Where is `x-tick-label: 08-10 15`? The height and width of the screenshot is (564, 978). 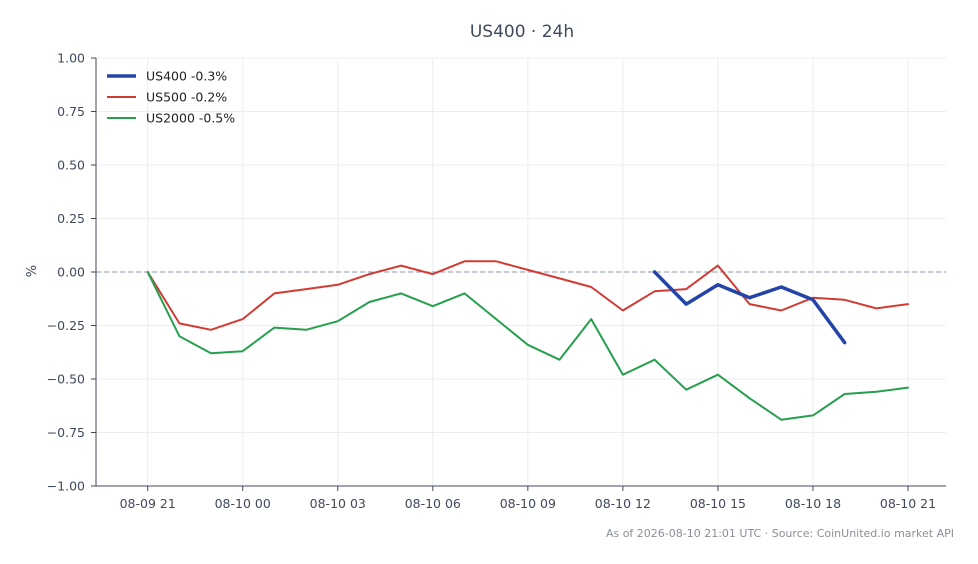 x-tick-label: 08-10 15 is located at coordinates (718, 503).